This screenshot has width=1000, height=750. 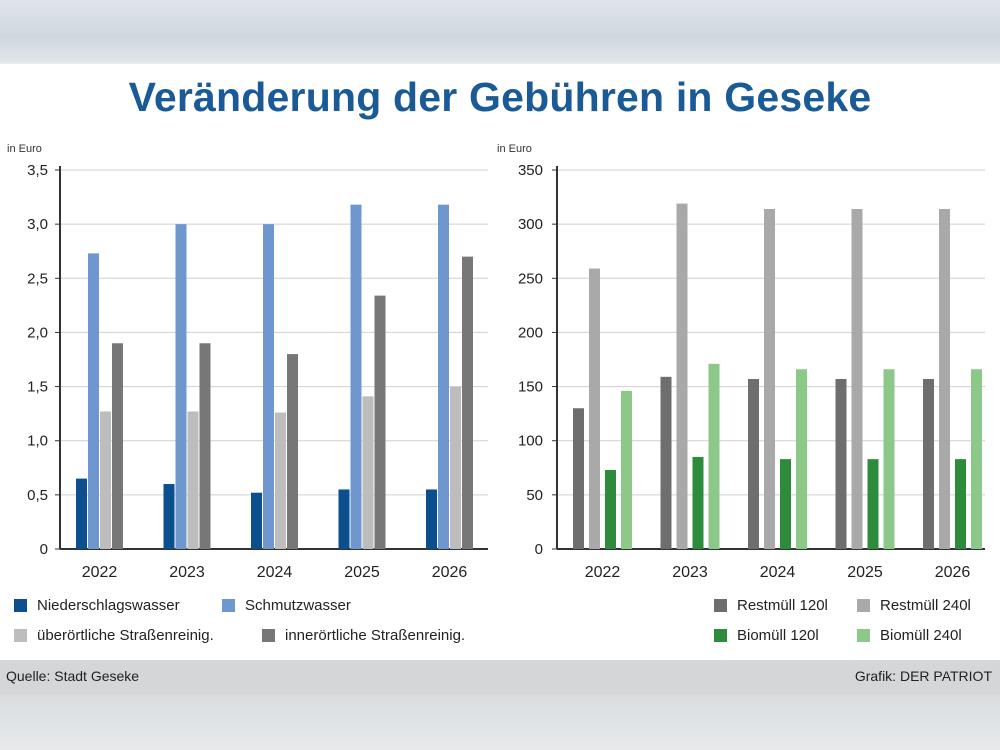 I want to click on y-tick-label: 1,5, so click(x=37, y=387).